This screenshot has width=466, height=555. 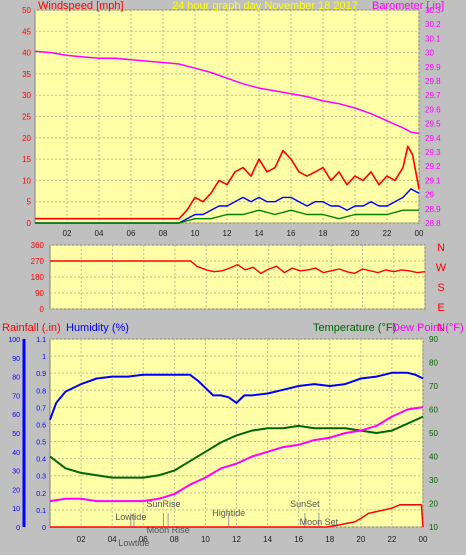 What do you see at coordinates (433, 363) in the screenshot?
I see `temperature-tick-label: 80` at bounding box center [433, 363].